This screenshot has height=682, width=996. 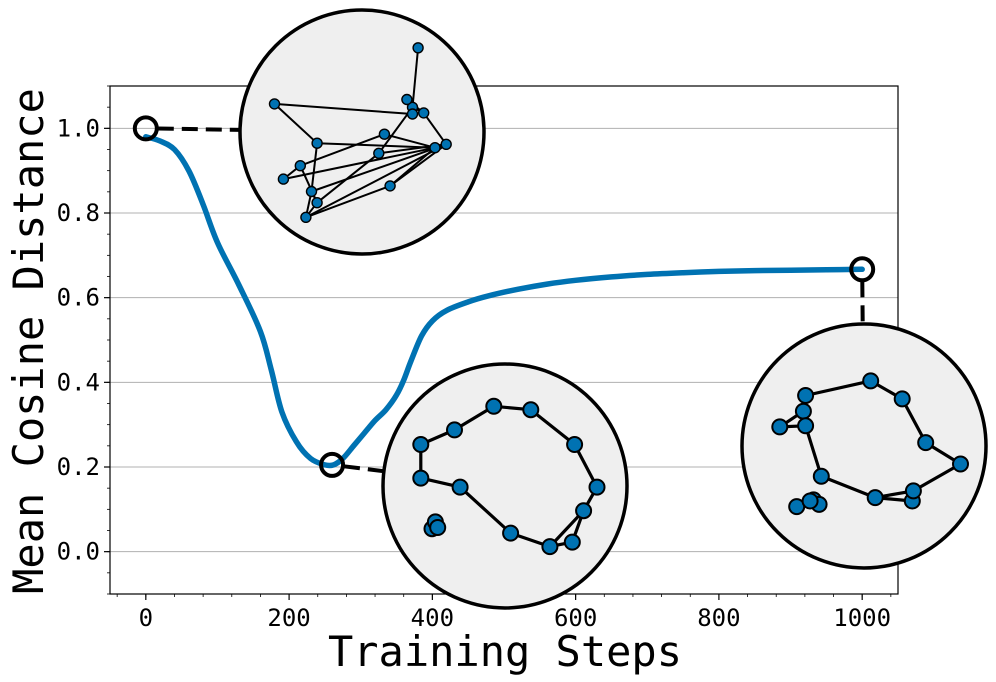 What do you see at coordinates (718, 618) in the screenshot?
I see `x-tick-label: 800` at bounding box center [718, 618].